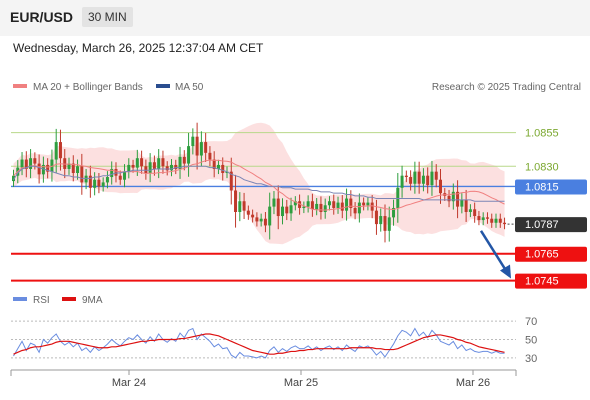 The width and height of the screenshot is (590, 400). Describe the element at coordinates (92, 300) in the screenshot. I see `legend-9ma-label: 9MA` at that location.